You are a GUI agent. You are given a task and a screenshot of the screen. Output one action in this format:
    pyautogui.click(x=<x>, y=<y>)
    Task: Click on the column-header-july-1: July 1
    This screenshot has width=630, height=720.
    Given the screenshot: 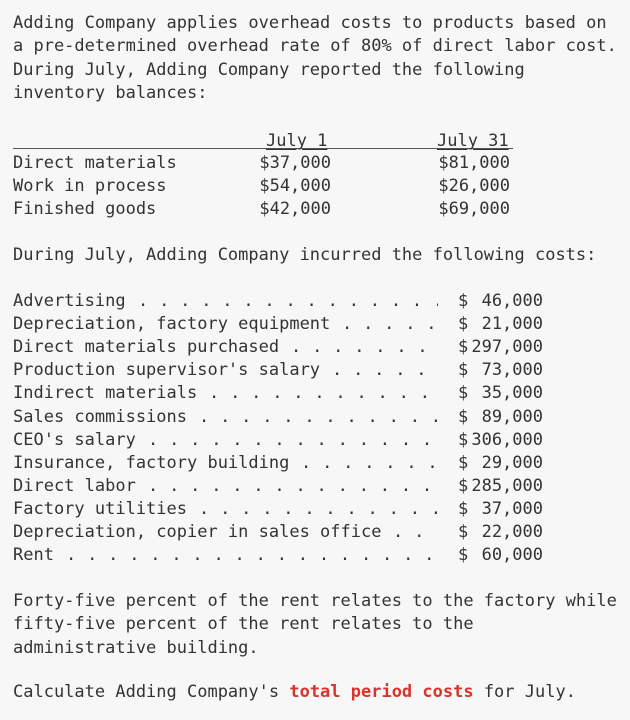 What is the action you would take?
    pyautogui.click(x=297, y=141)
    